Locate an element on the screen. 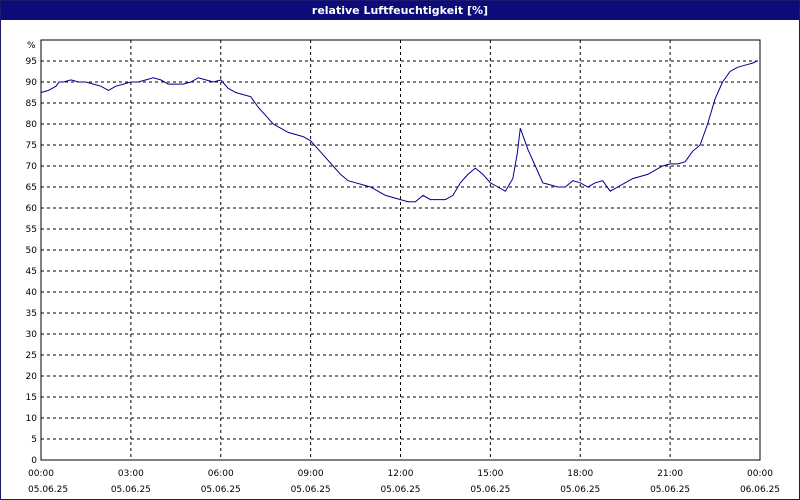  y-tick-label: 35 is located at coordinates (31, 314).